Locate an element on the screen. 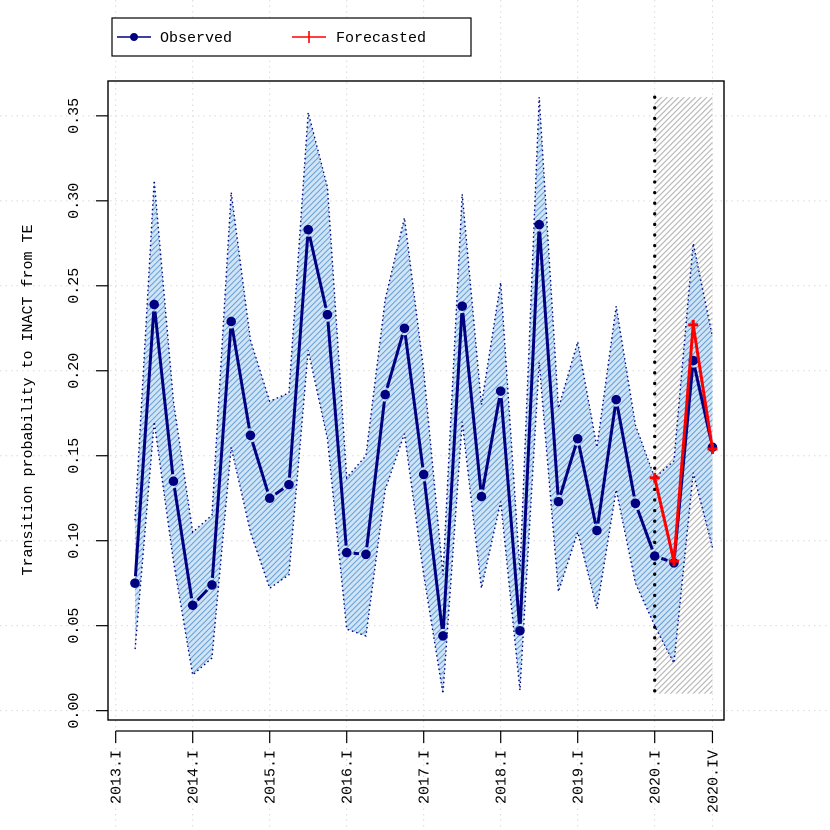 This screenshot has height=830, width=830. x-tick-label: 2014.I is located at coordinates (194, 777).